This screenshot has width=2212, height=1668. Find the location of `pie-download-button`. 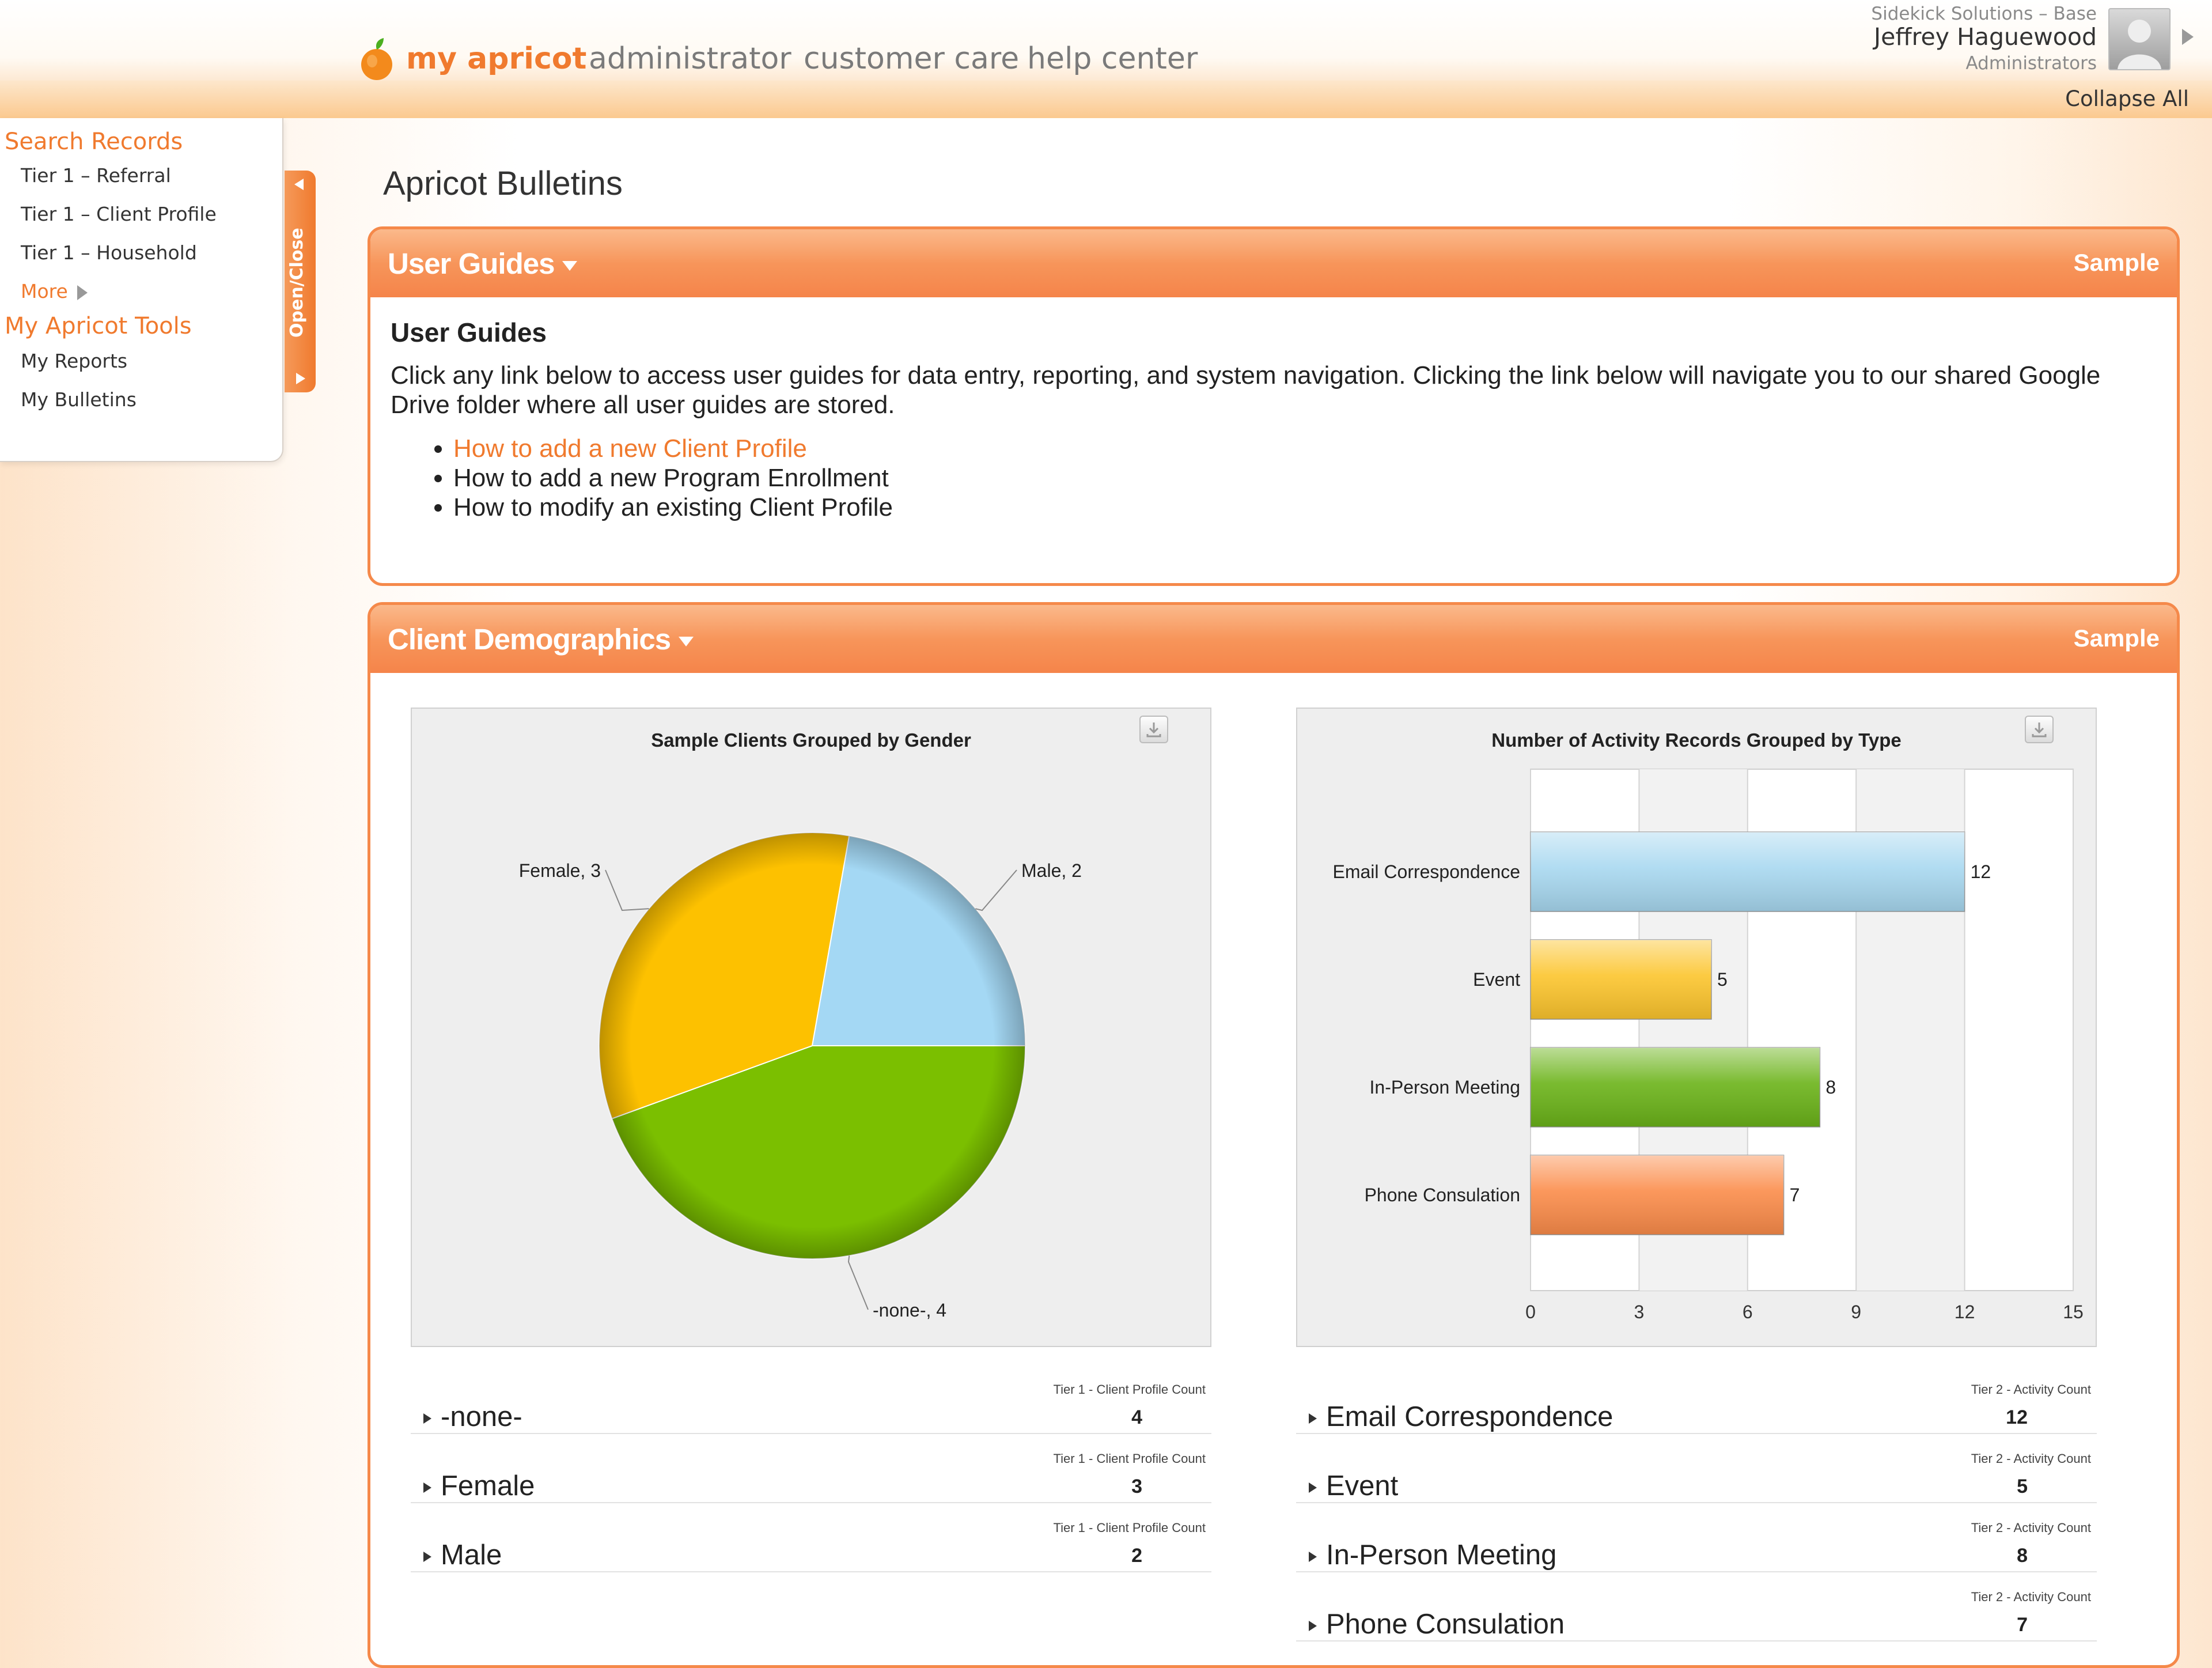

pie-download-button is located at coordinates (1153, 729).